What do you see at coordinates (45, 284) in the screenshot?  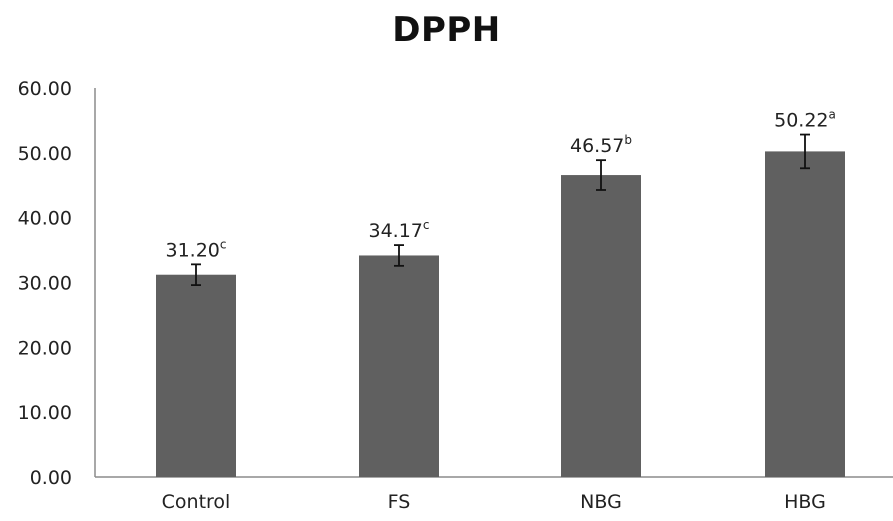 I see `y-tick-label: 30.00` at bounding box center [45, 284].